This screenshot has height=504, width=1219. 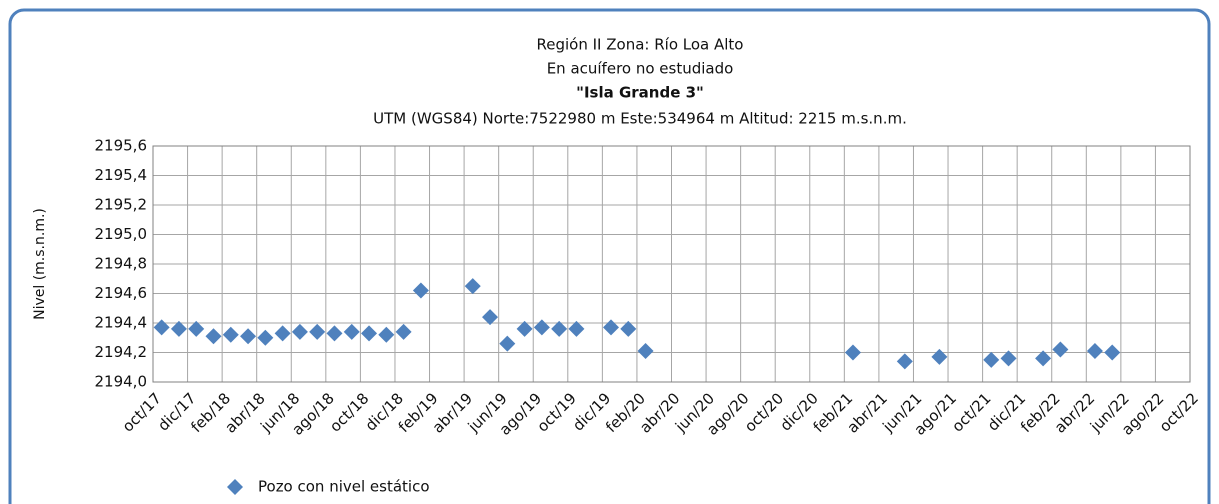 I want to click on y-tick-label: 2194,2, so click(x=121, y=352).